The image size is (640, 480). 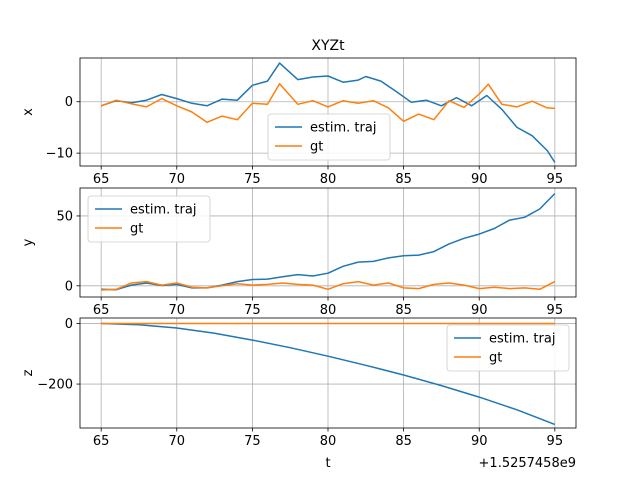 What do you see at coordinates (59, 154) in the screenshot?
I see `y-tick-label: −10` at bounding box center [59, 154].